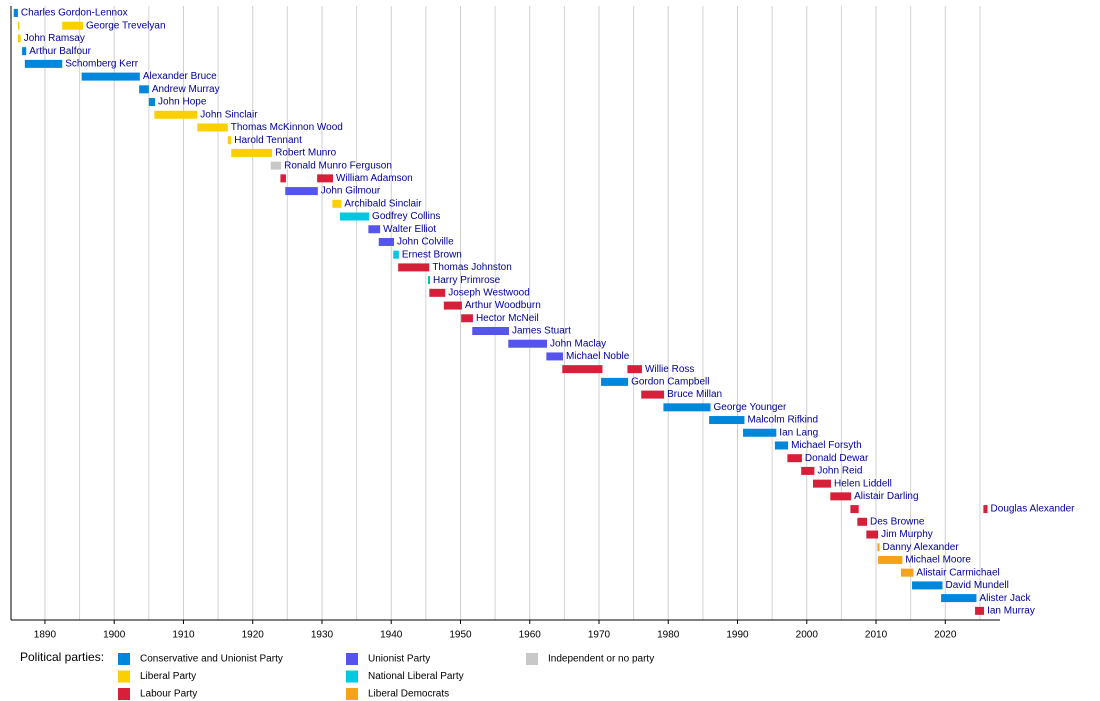 The image size is (1100, 701). I want to click on term-label: Douglas Alexander, so click(1033, 509).